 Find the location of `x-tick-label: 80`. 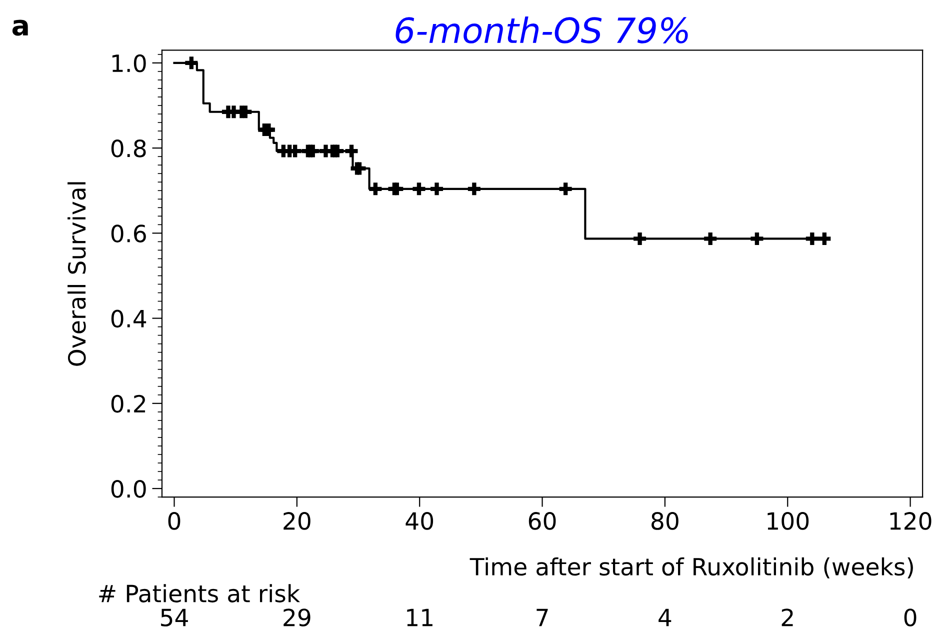

x-tick-label: 80 is located at coordinates (665, 521).